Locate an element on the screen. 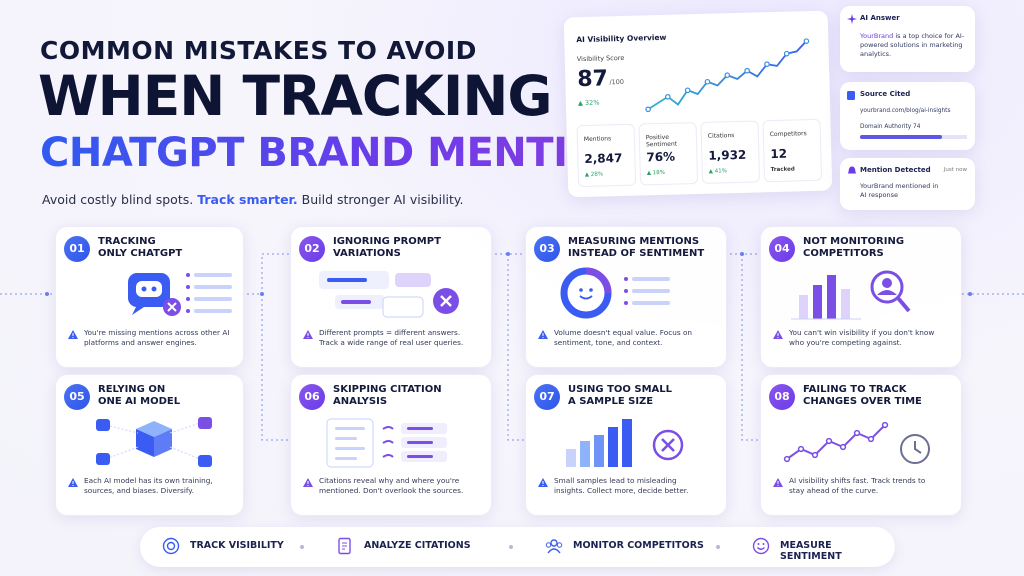 Image resolution: width=1024 pixels, height=576 pixels. stat-value: 1,932 is located at coordinates (727, 155).